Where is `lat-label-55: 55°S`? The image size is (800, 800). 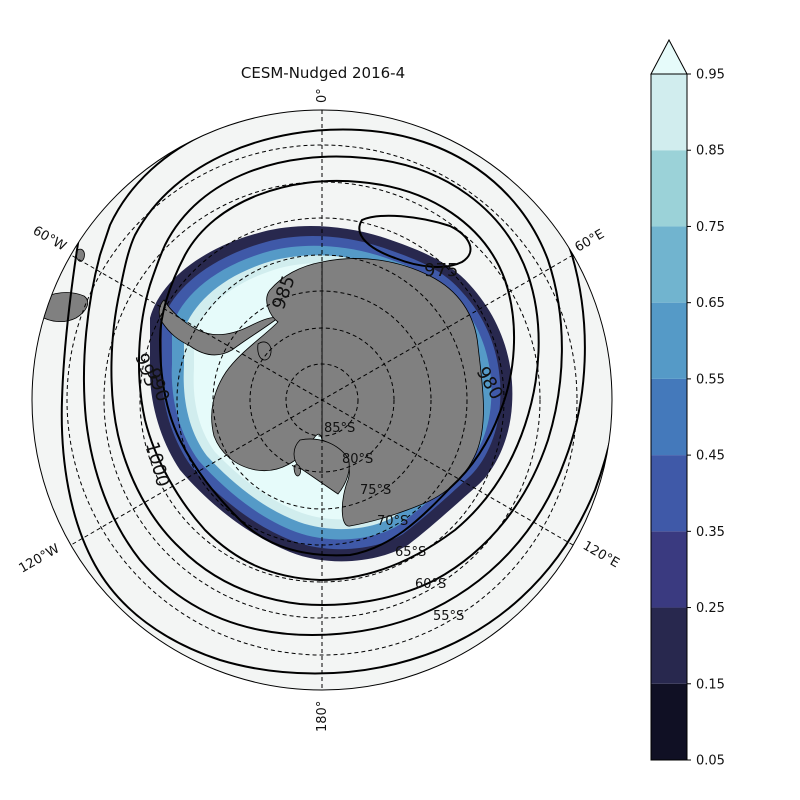 lat-label-55: 55°S is located at coordinates (448, 616).